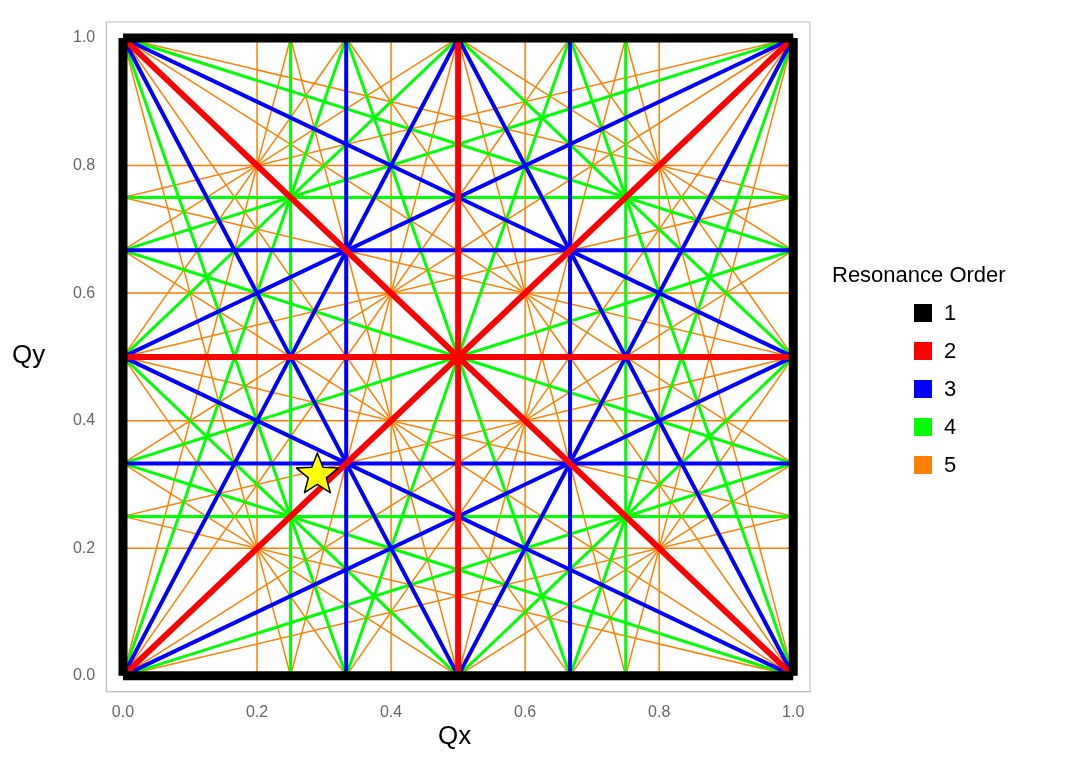  I want to click on x-axis-title: Qx, so click(455, 735).